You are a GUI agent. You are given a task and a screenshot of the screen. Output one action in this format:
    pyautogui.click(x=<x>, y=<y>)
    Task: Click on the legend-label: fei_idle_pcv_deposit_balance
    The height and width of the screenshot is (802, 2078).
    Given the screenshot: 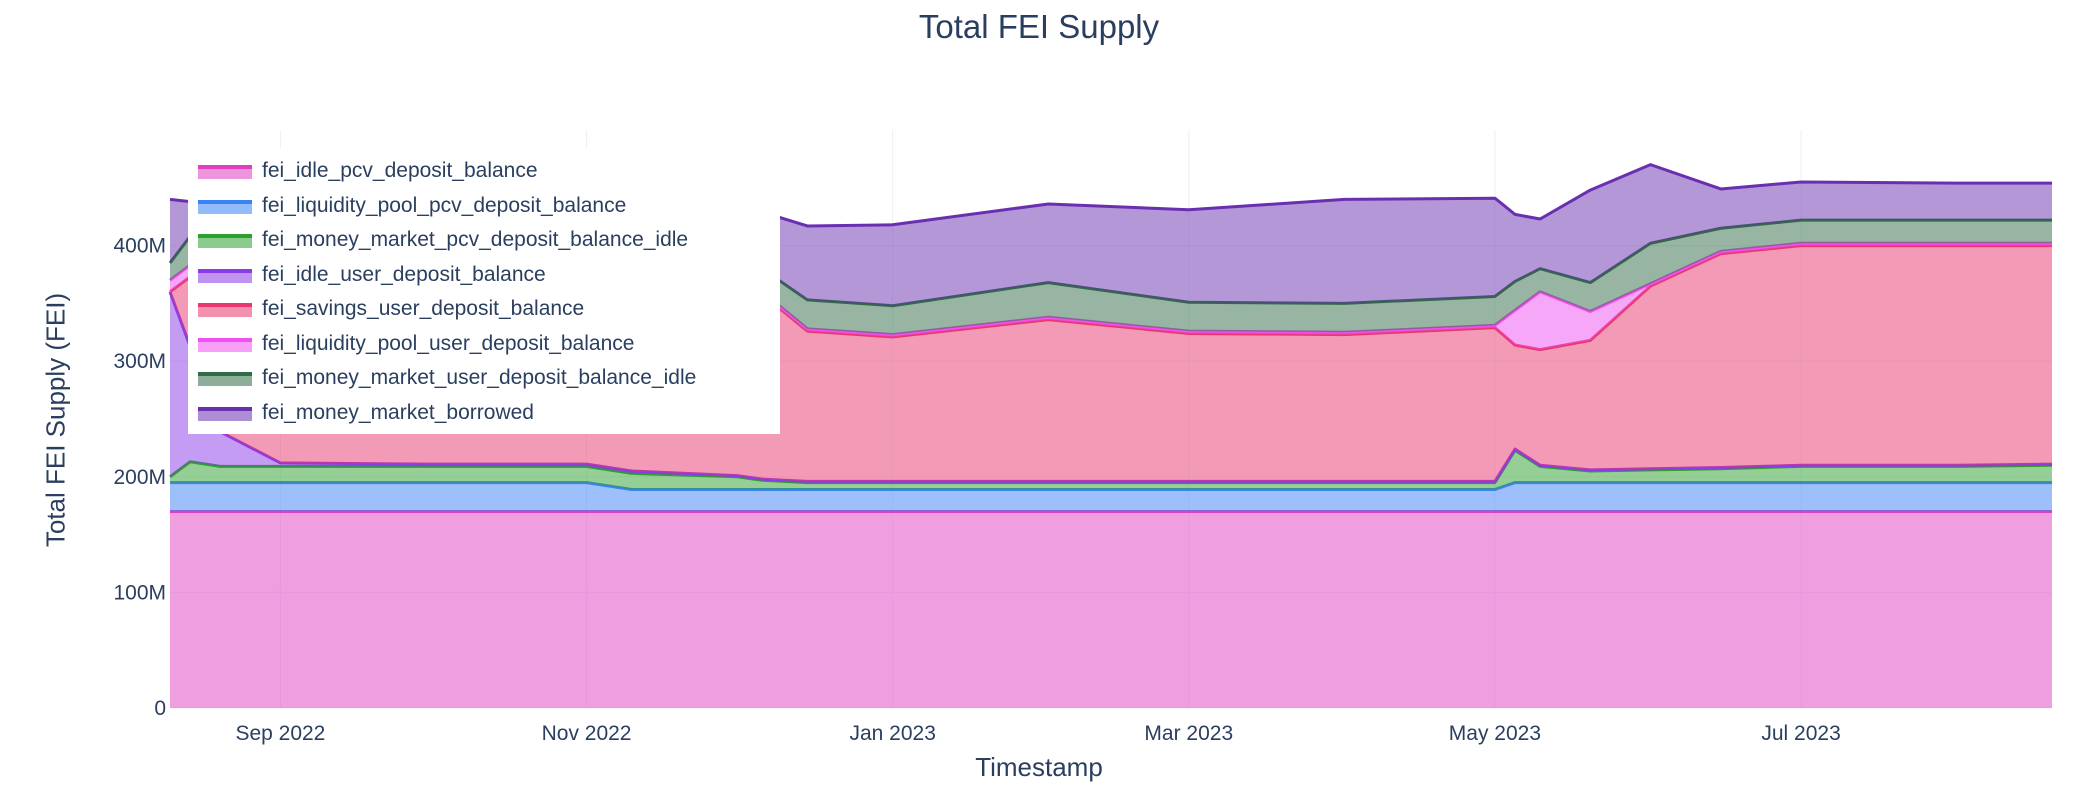 What is the action you would take?
    pyautogui.click(x=400, y=170)
    